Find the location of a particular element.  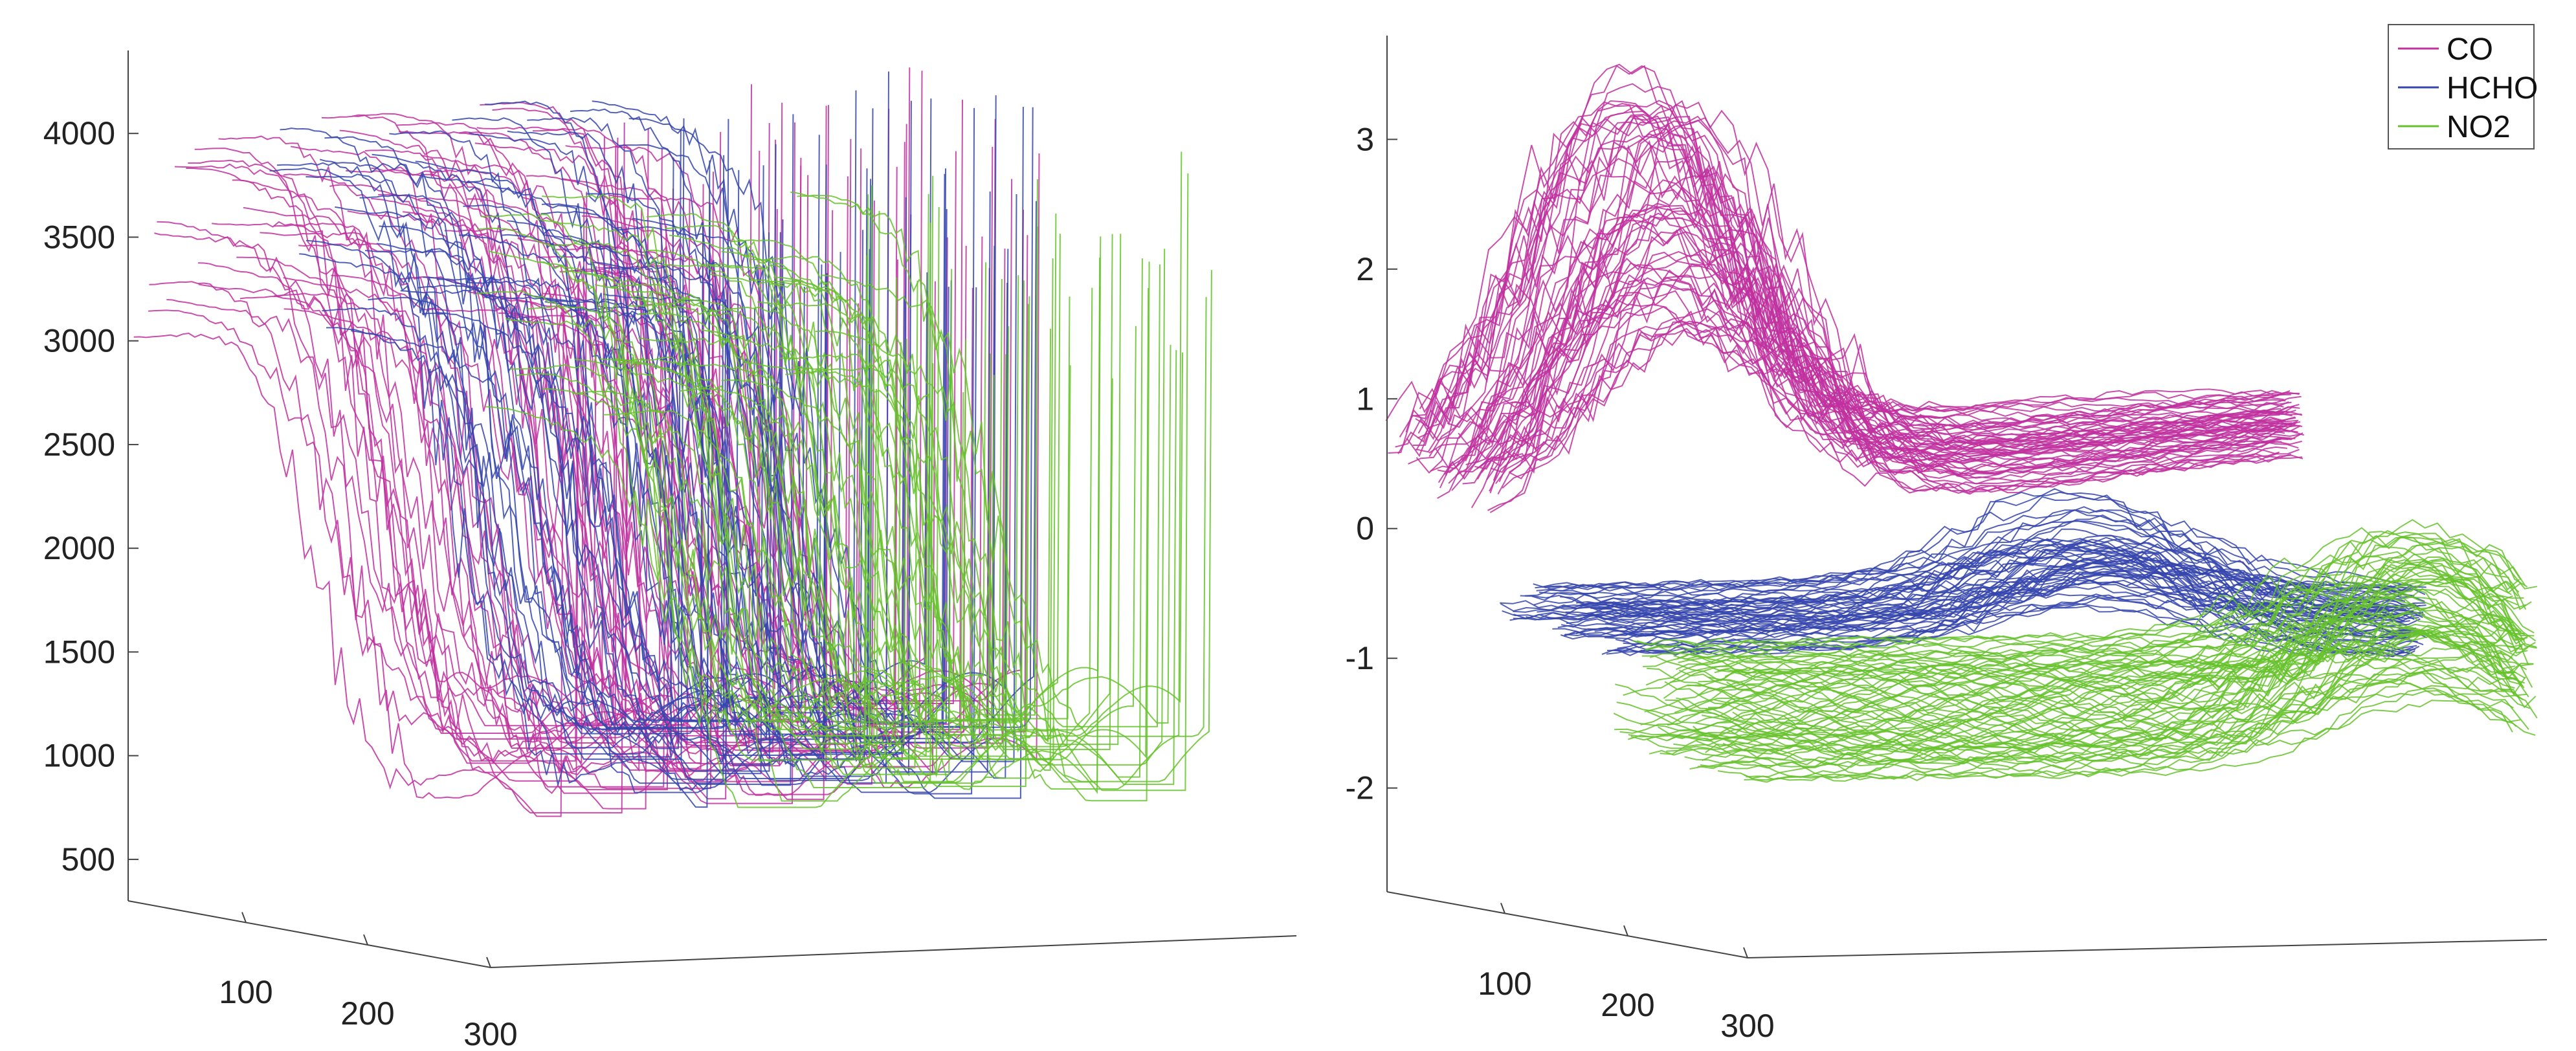

z-tick-label: 0 is located at coordinates (1365, 529).